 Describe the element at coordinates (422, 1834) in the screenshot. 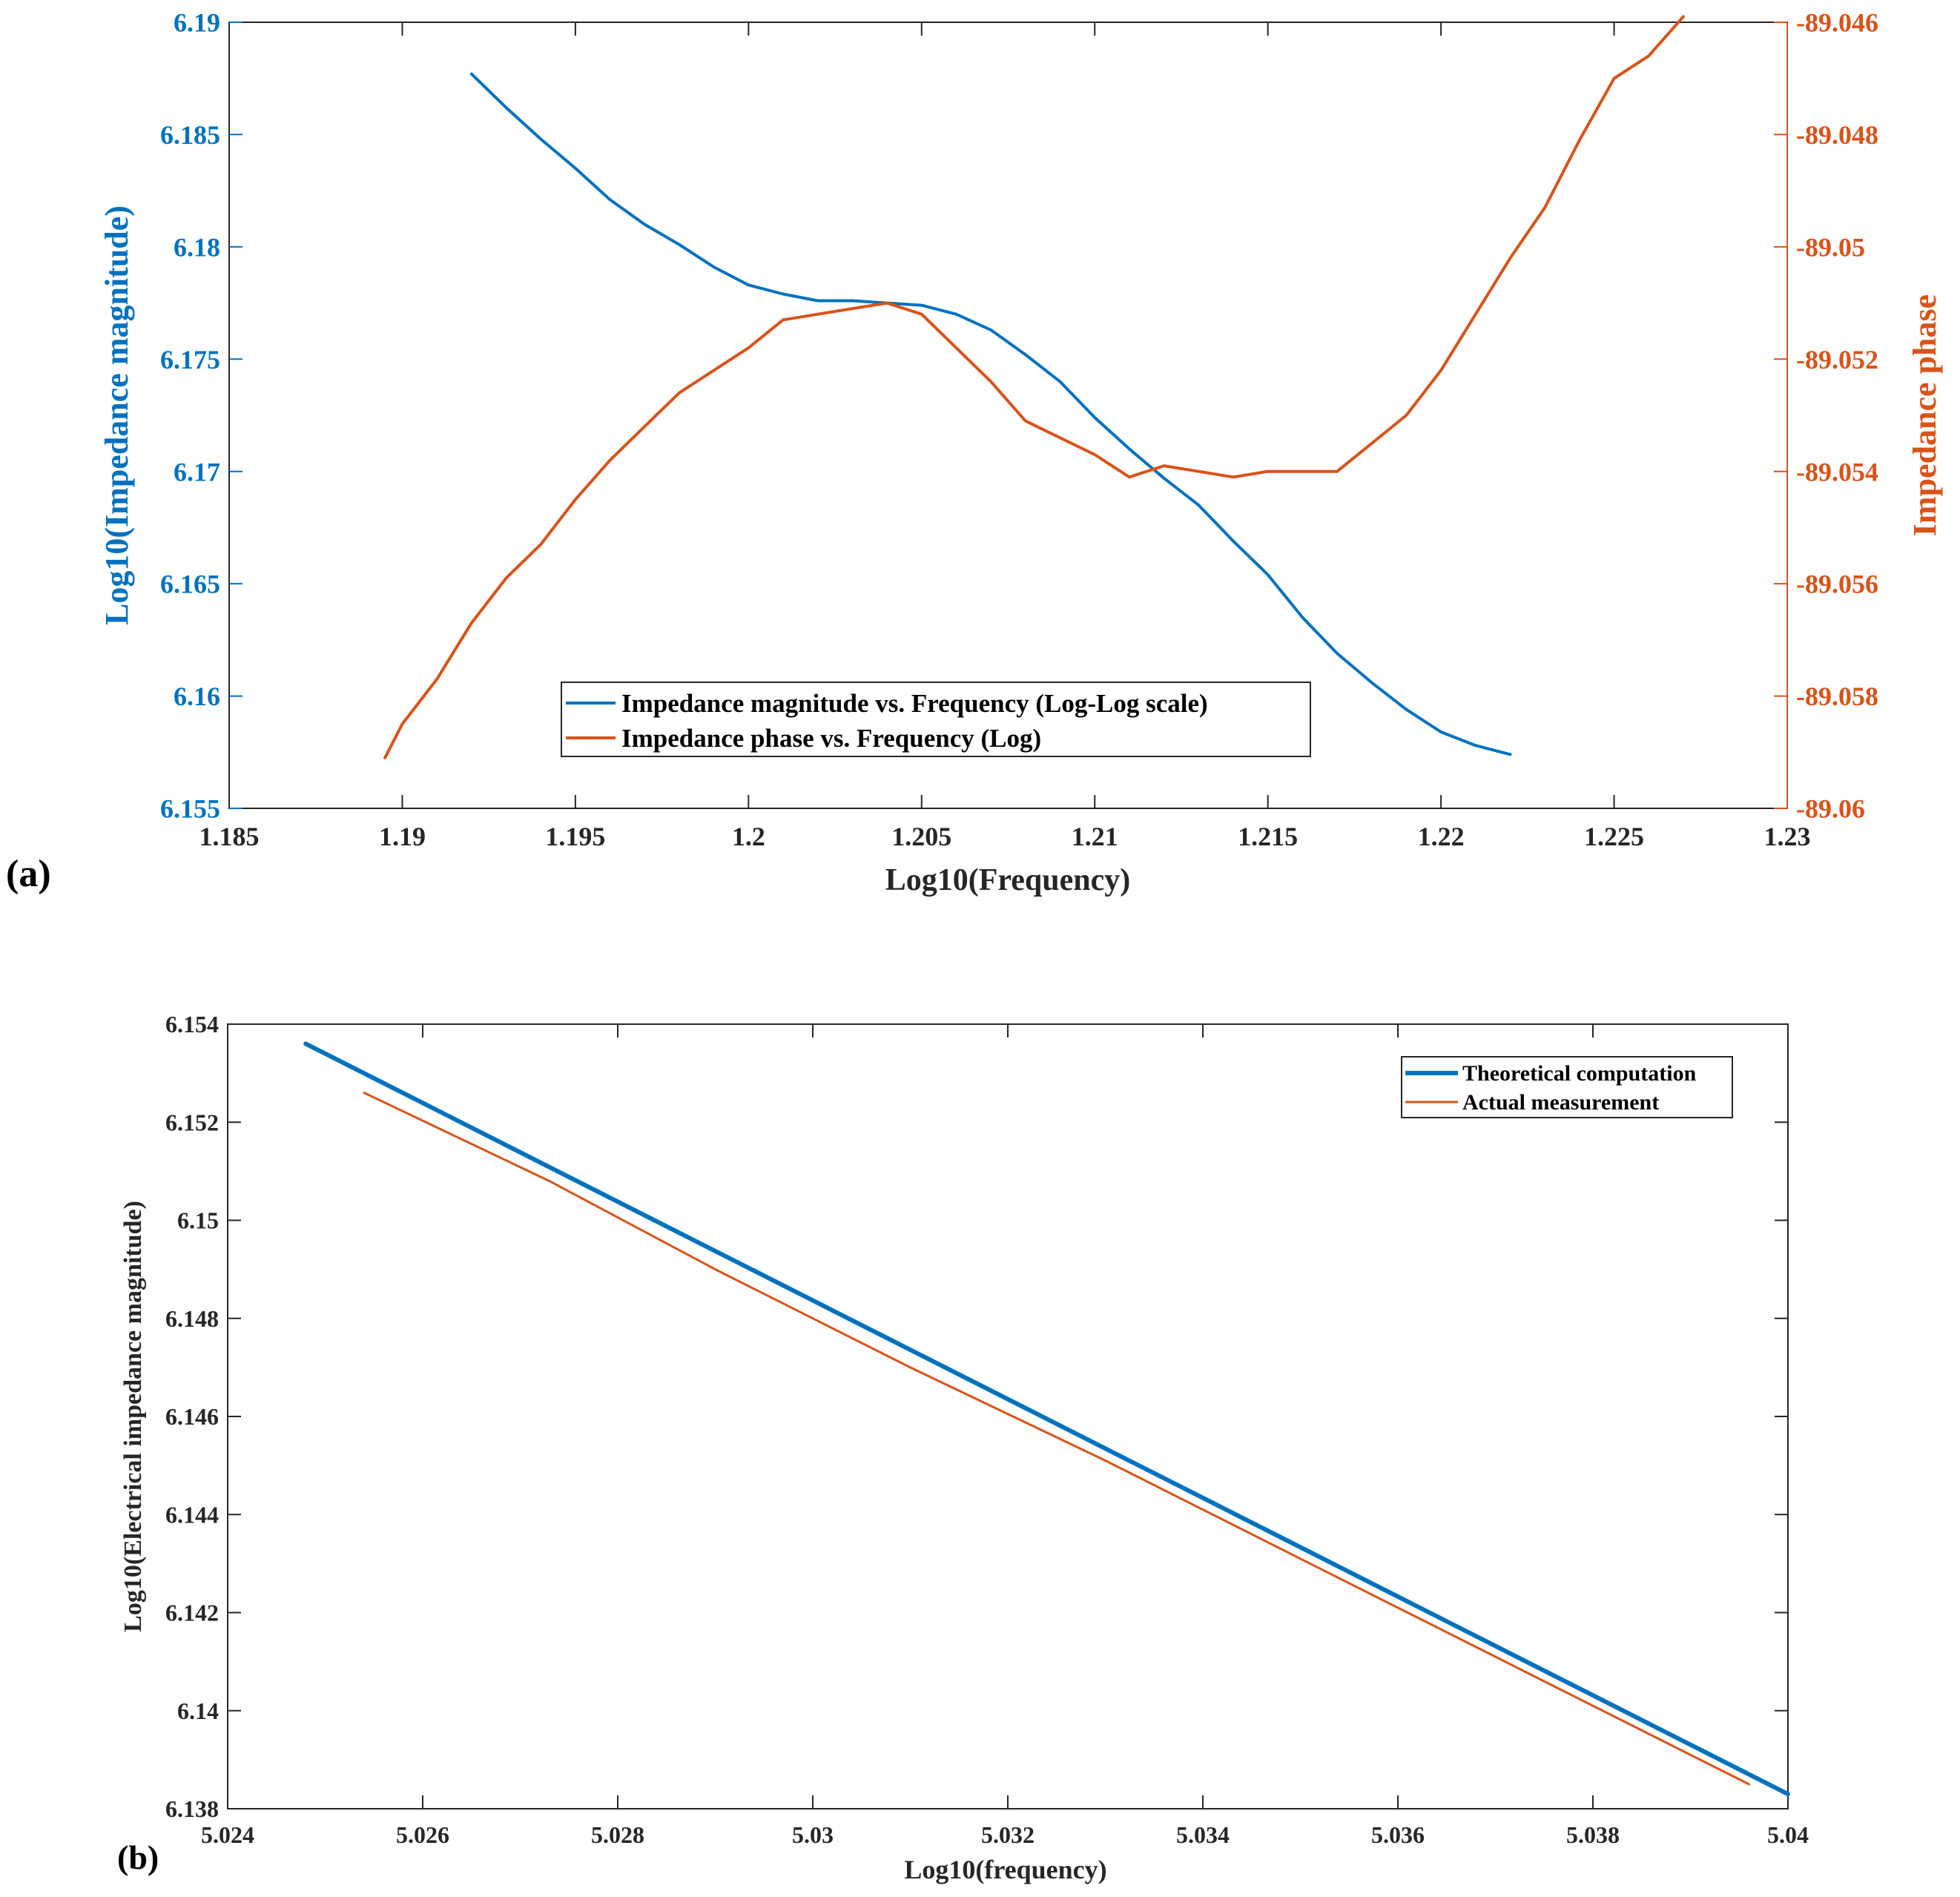

I see `b-x-tick-label: 5.026` at that location.